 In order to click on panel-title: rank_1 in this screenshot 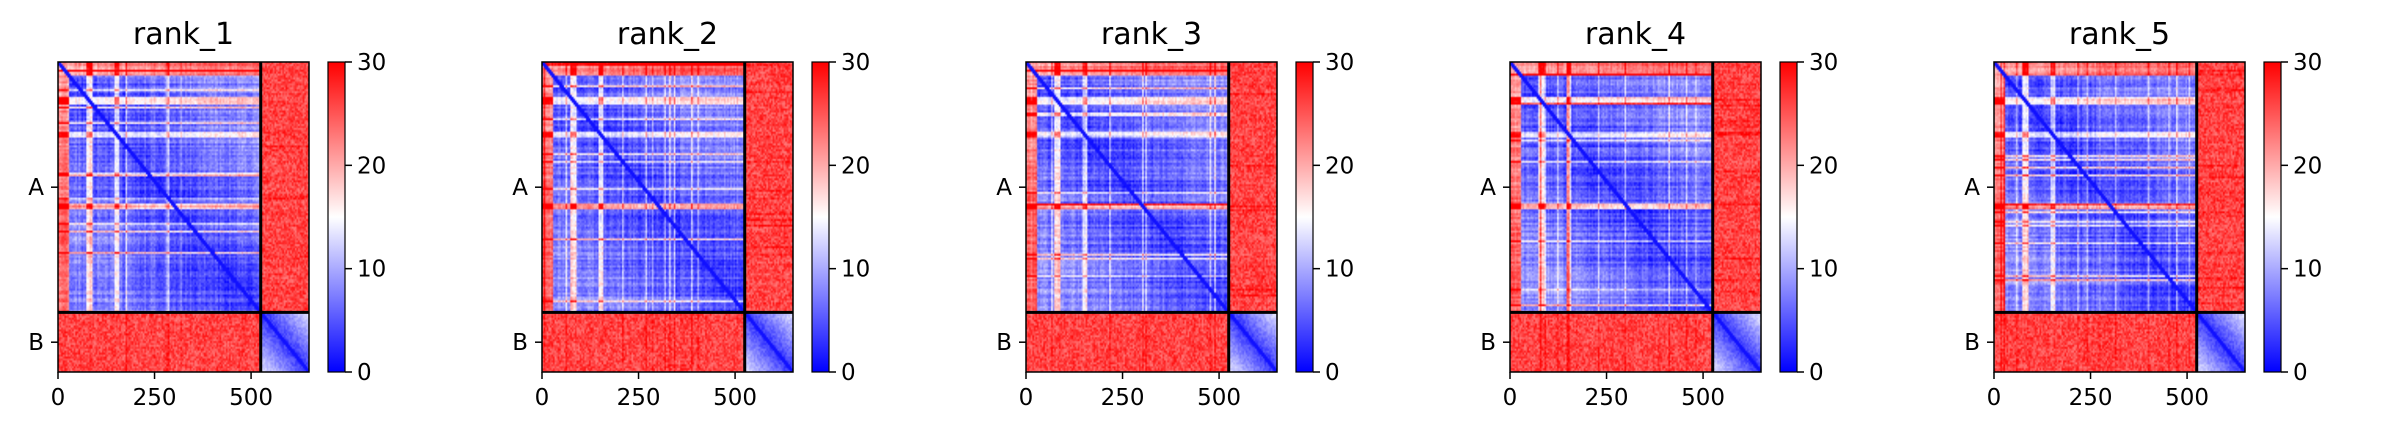, I will do `click(183, 34)`.